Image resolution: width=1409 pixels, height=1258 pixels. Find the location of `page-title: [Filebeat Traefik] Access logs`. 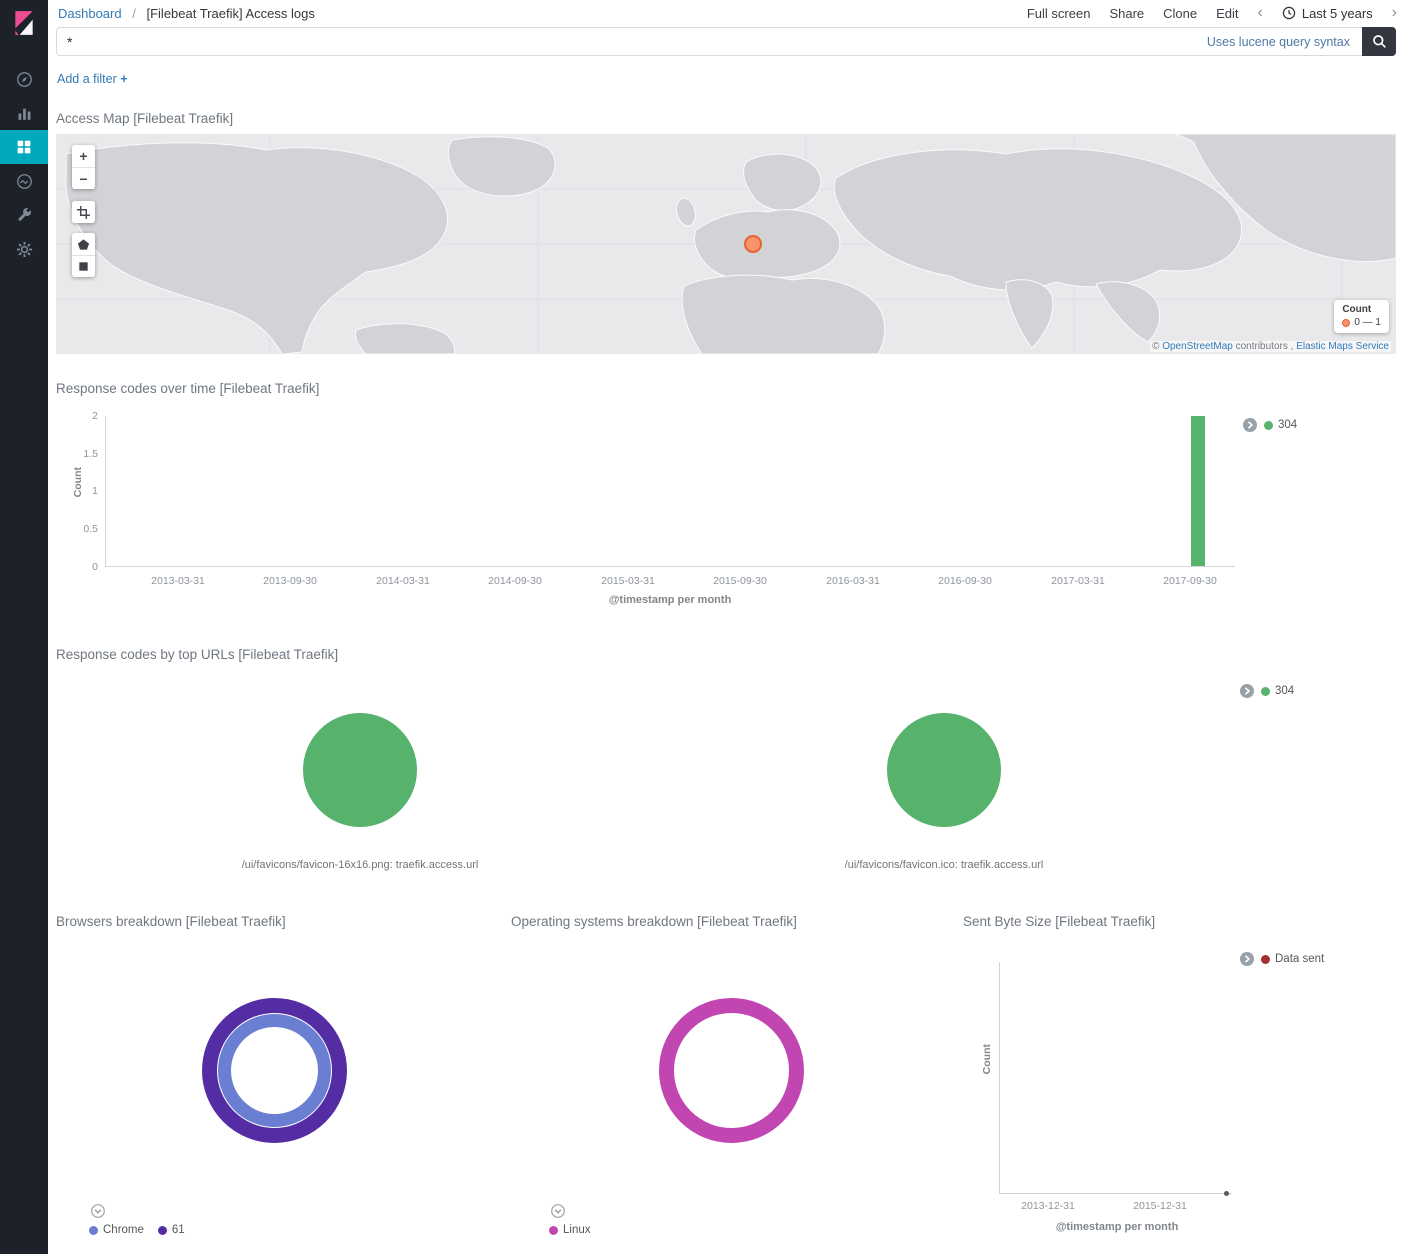

page-title: [Filebeat Traefik] Access logs is located at coordinates (230, 13).